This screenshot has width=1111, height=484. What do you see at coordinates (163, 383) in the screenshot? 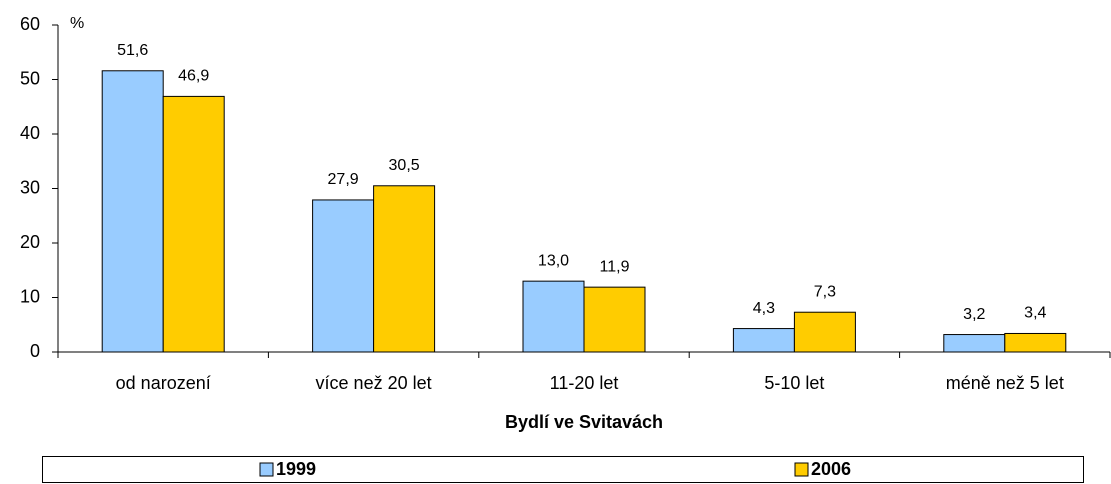
I see `x-tick-label: od narození` at bounding box center [163, 383].